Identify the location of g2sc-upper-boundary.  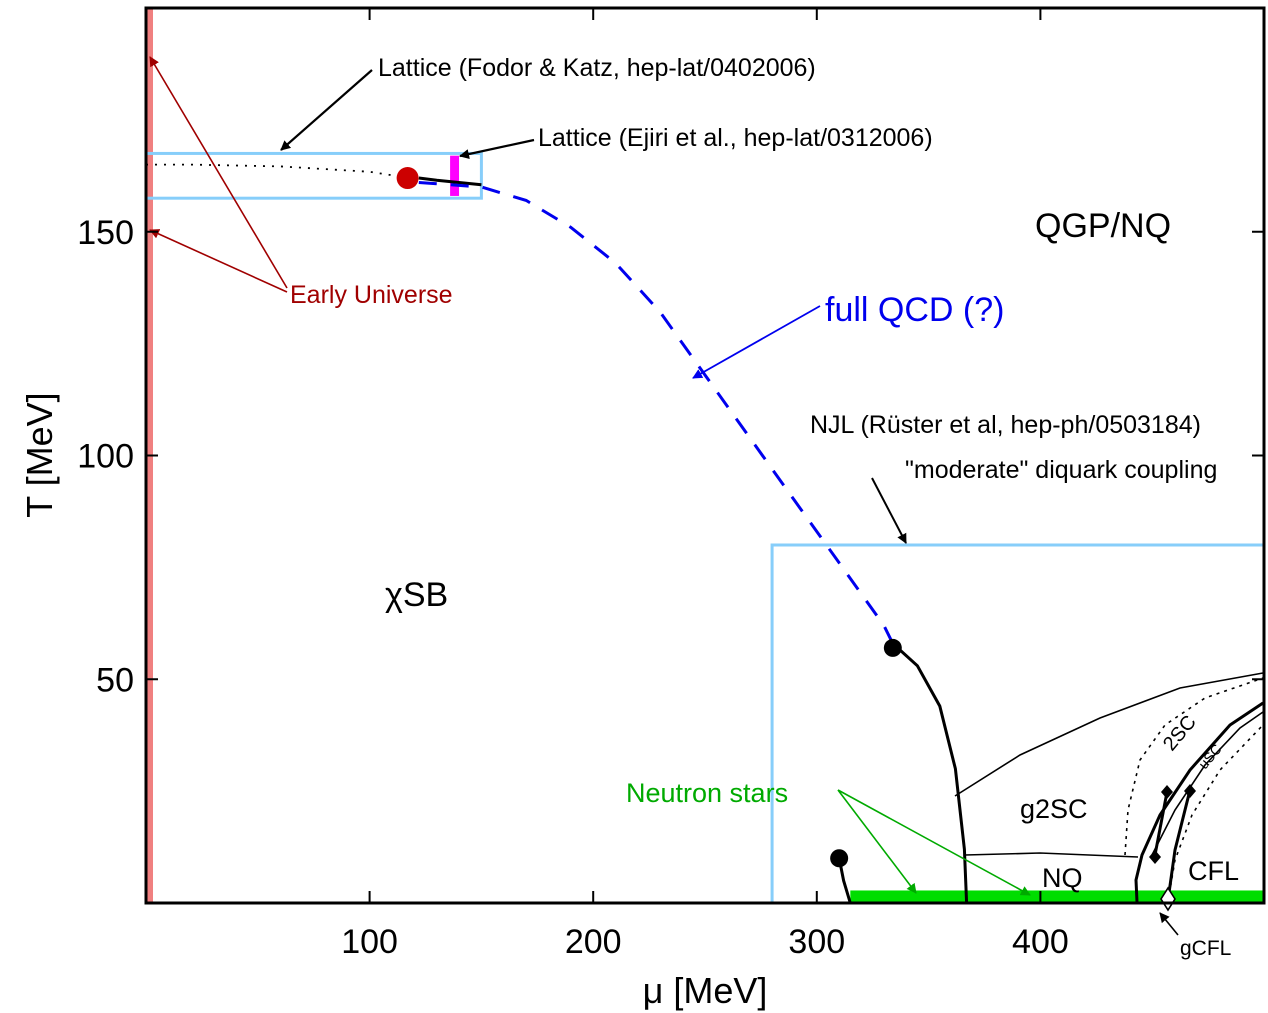
(1109, 734).